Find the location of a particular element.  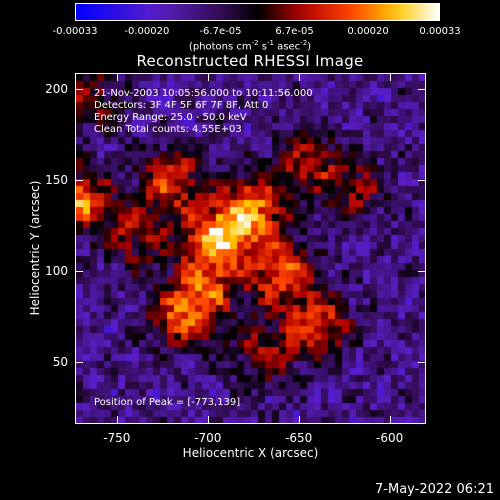

colorbar is located at coordinates (257, 12).